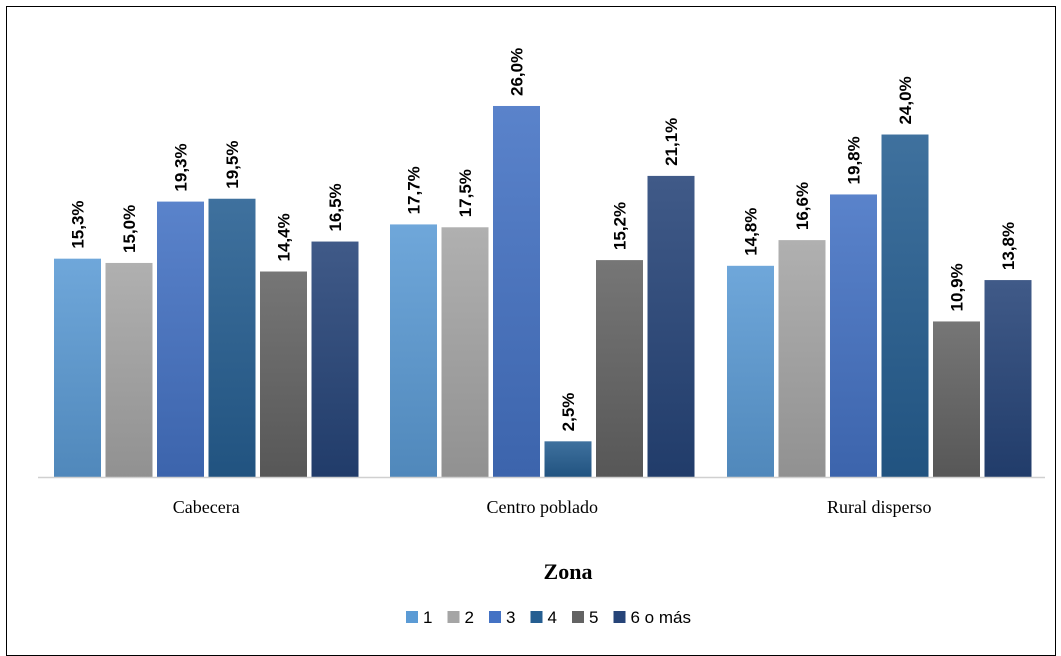  I want to click on category-label: Cabecera, so click(206, 507).